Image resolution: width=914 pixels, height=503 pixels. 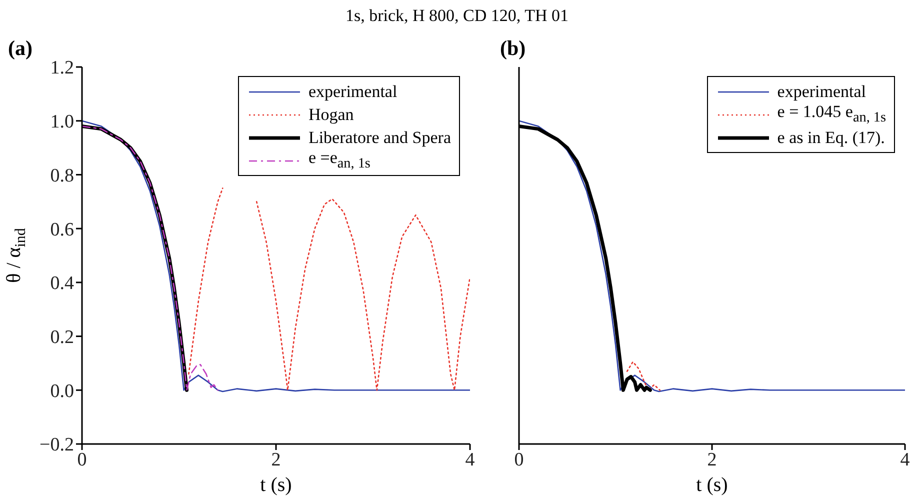 I want to click on chart-title: (a), so click(x=20, y=48).